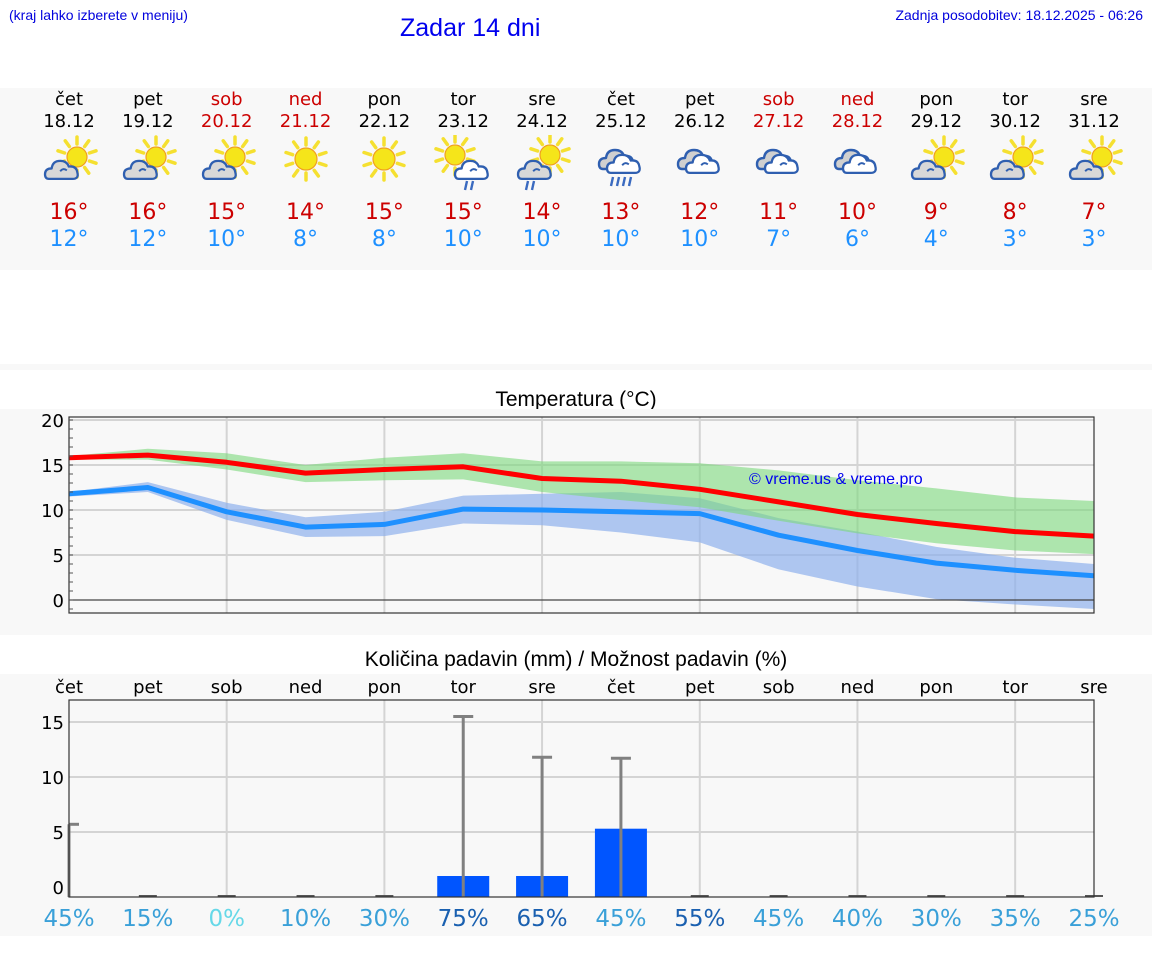 This screenshot has width=1152, height=975. I want to click on precip-probability: 40%, so click(857, 919).